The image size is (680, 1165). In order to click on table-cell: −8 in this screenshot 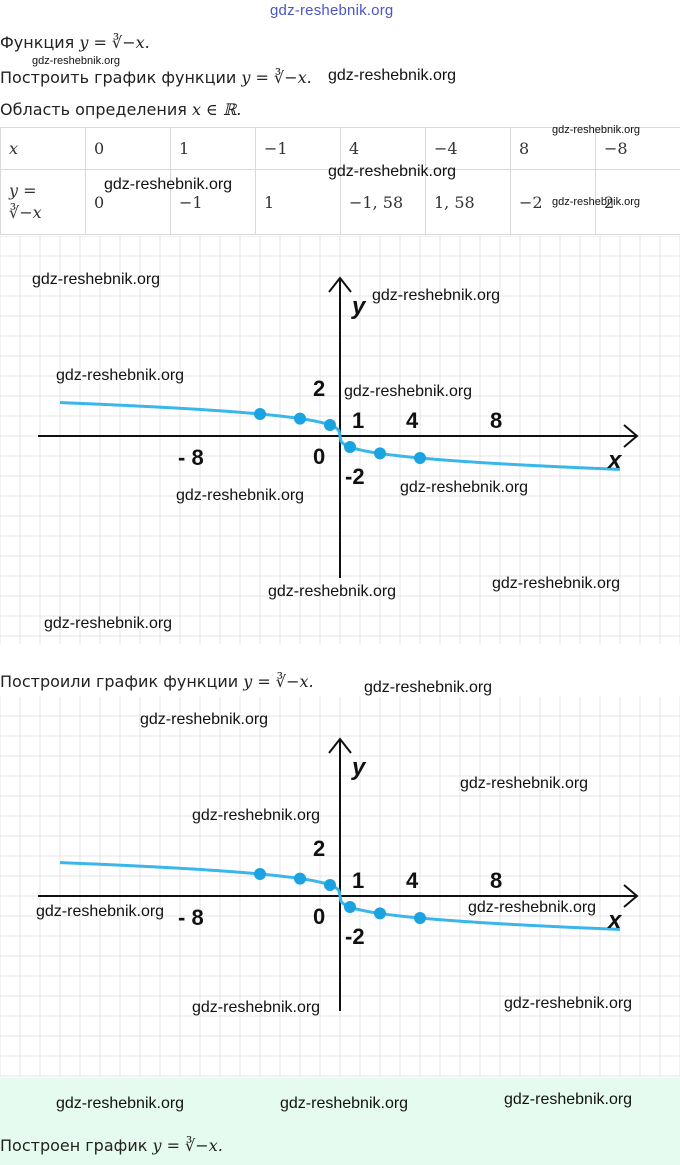, I will do `click(637, 148)`.